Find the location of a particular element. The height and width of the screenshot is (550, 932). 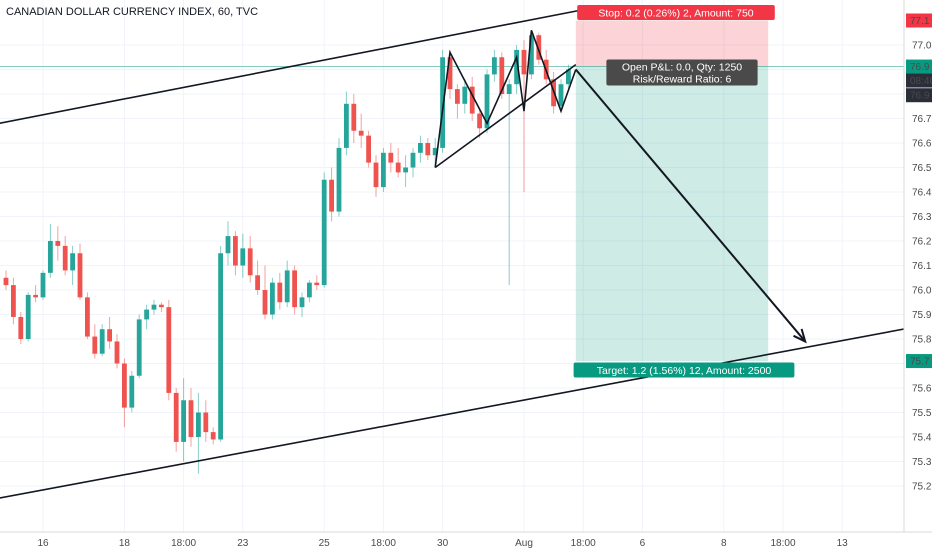

forecast-arrow-head is located at coordinates (800, 336).